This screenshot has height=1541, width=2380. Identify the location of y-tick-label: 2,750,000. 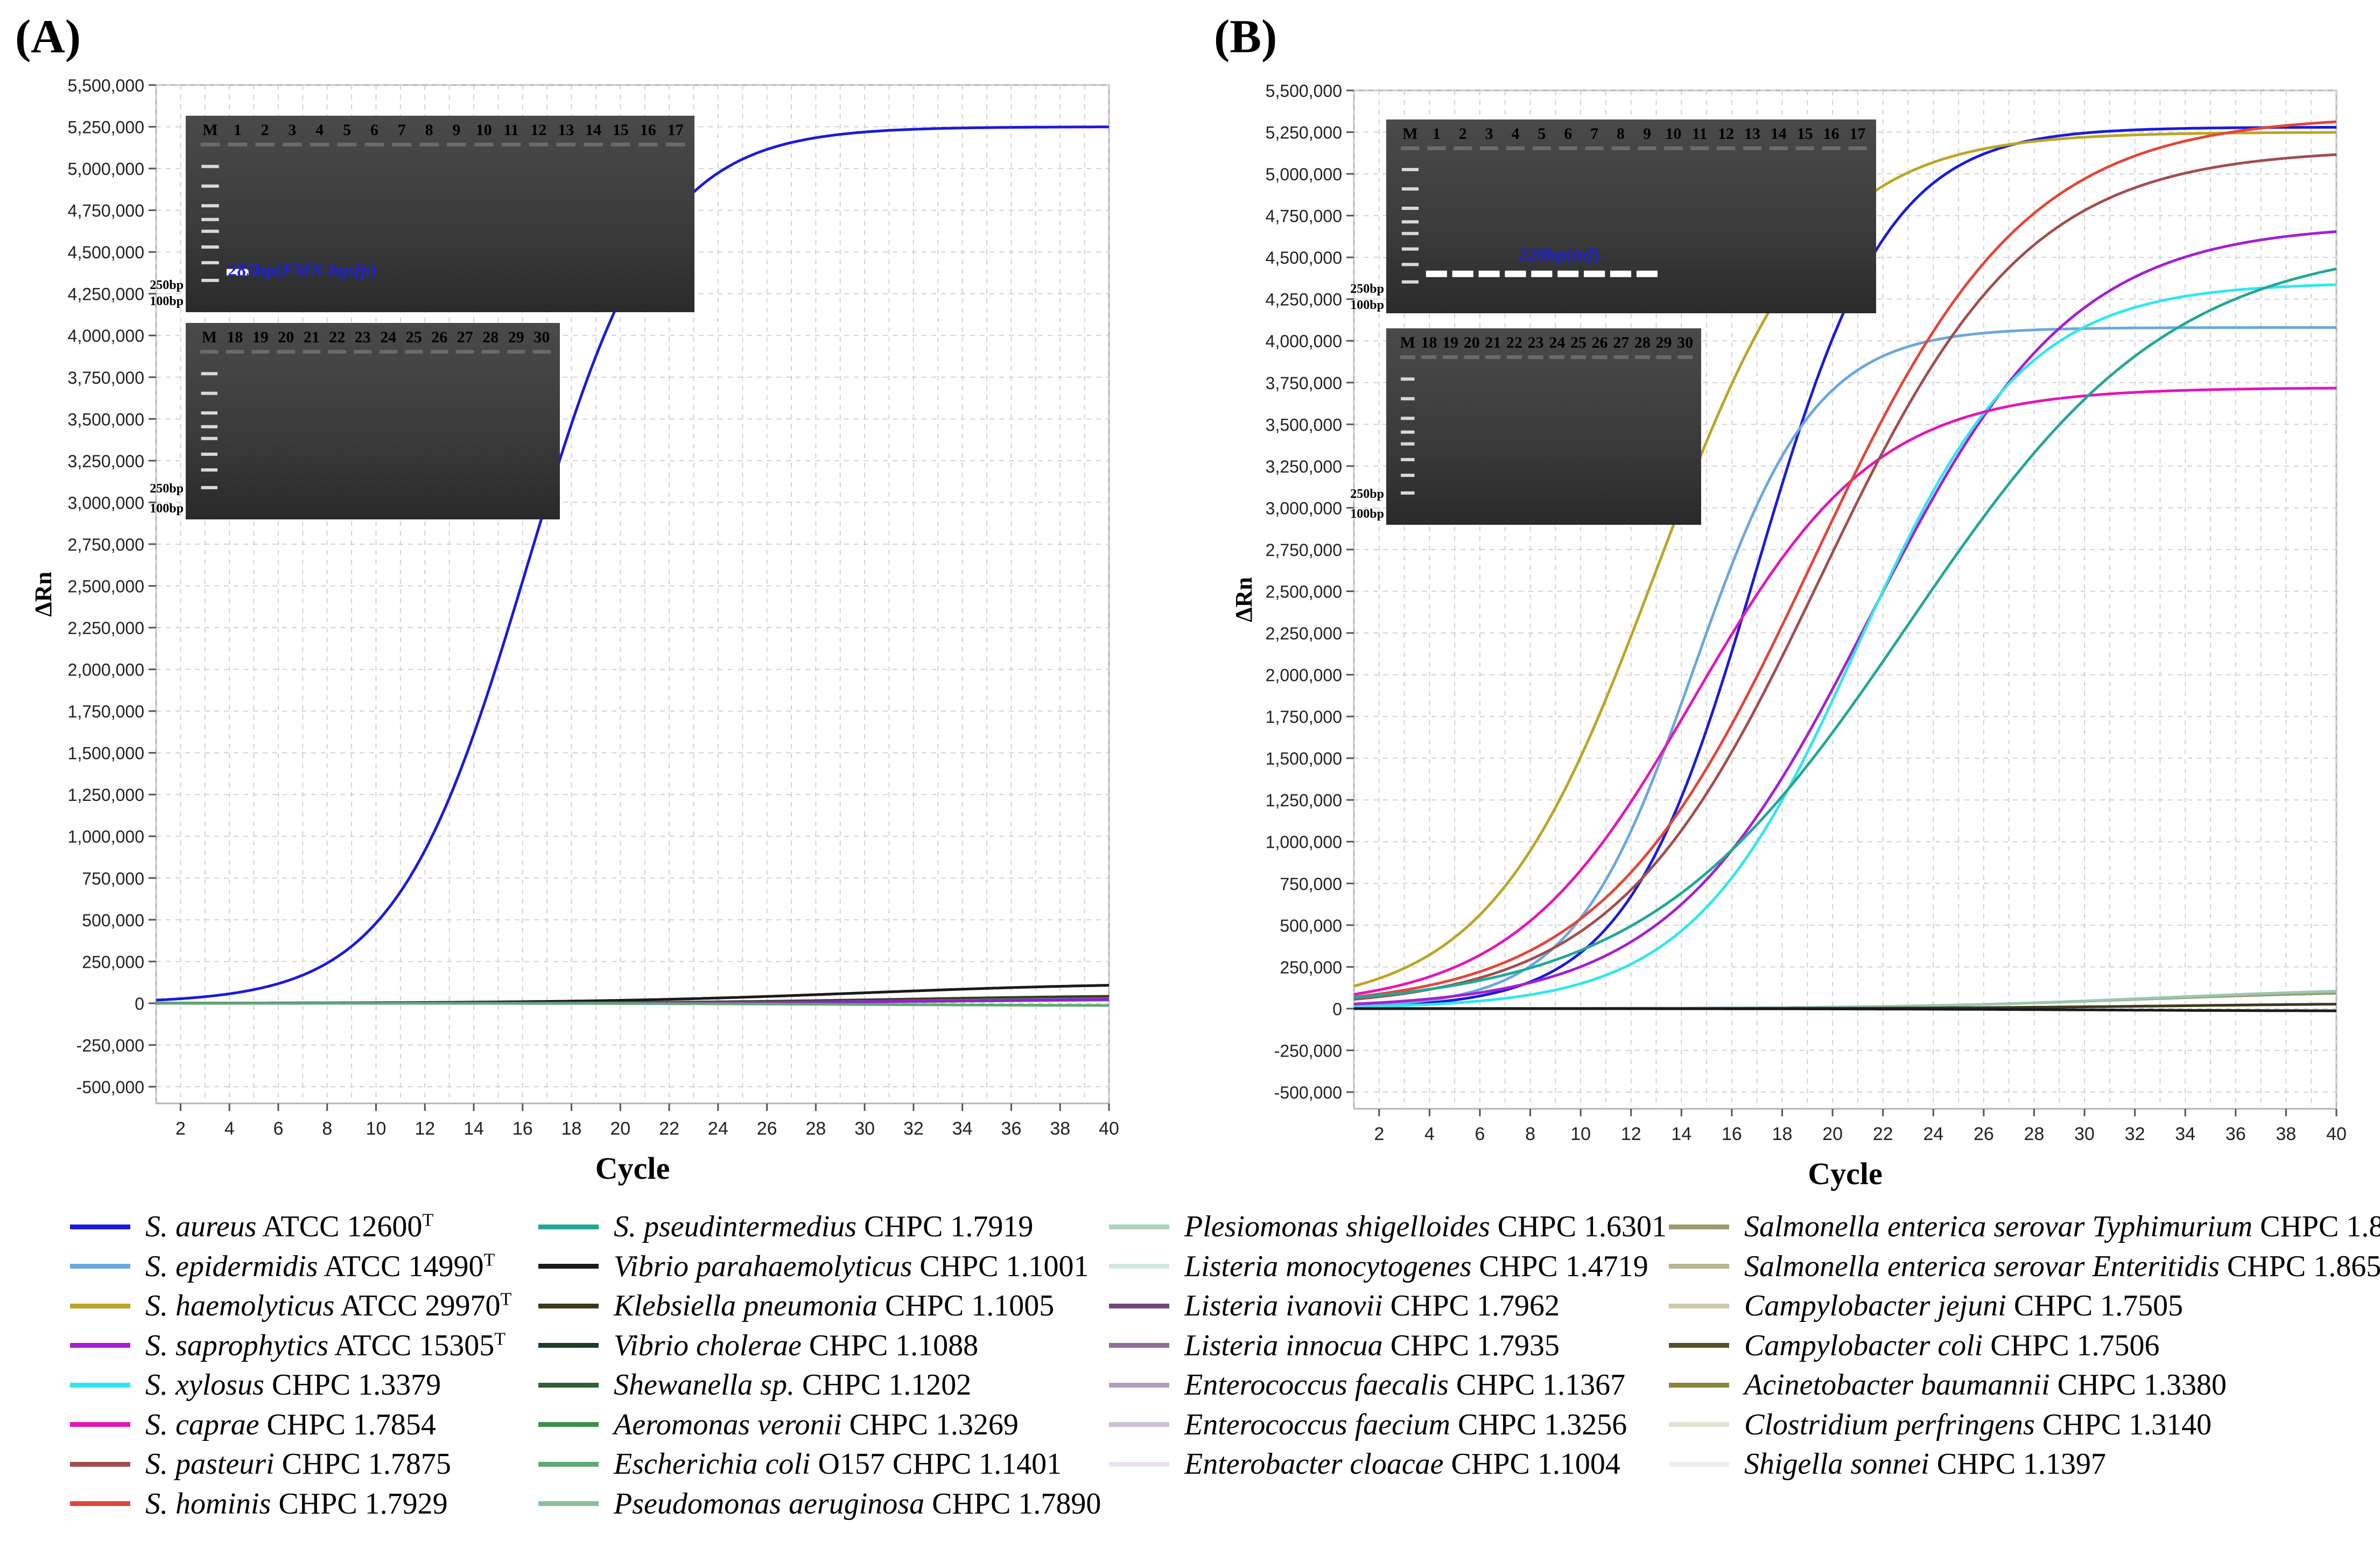
(106, 544).